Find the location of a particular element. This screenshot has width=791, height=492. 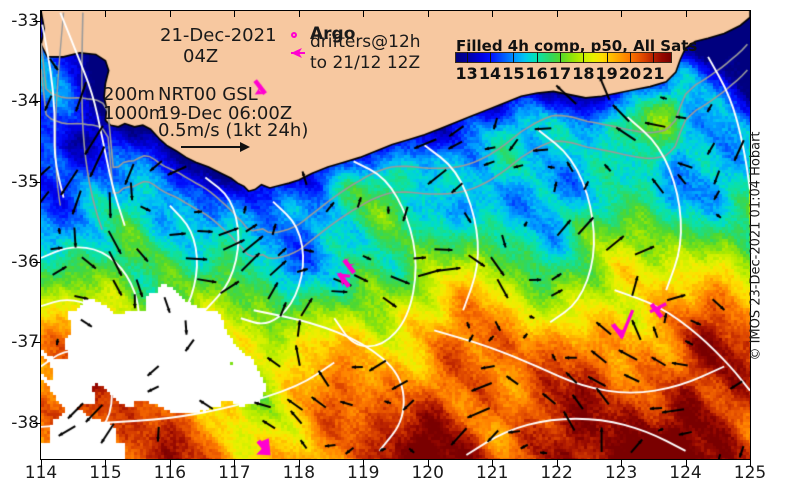

y-tick-label: -35 is located at coordinates (25, 181).